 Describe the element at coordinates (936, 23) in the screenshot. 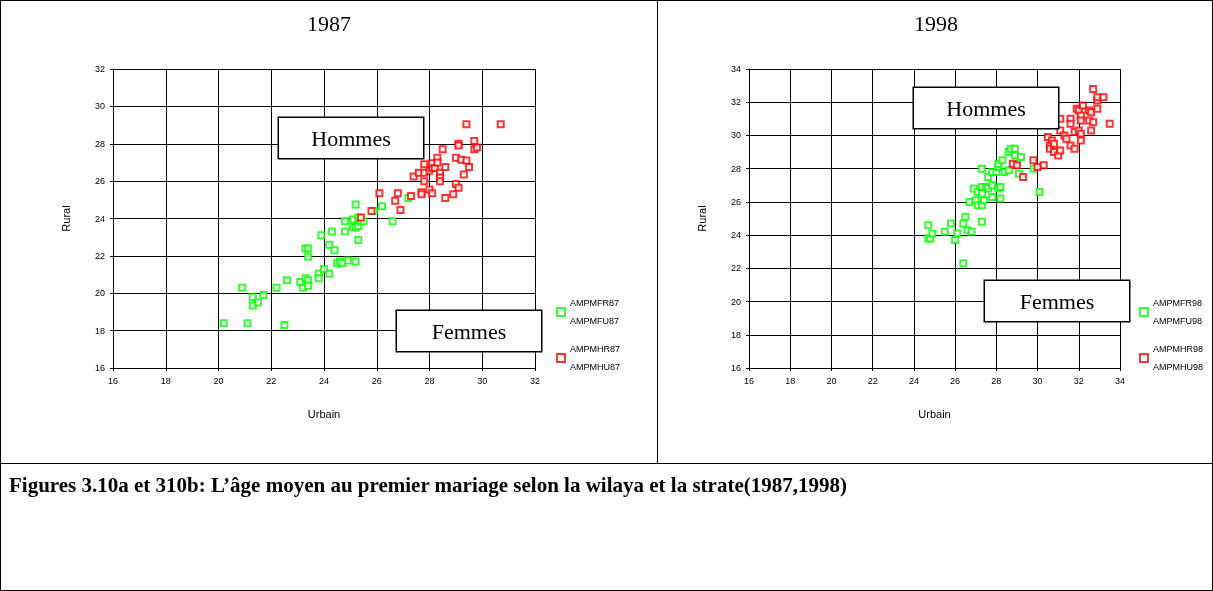

I see `chart-title: 1998` at that location.